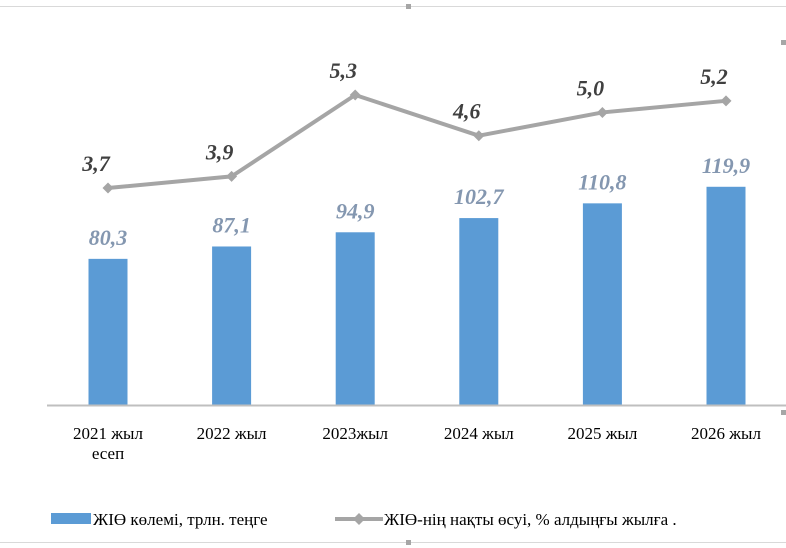 Image resolution: width=786 pixels, height=548 pixels. I want to click on x-tick-label: 2021 жыл, so click(108, 433).